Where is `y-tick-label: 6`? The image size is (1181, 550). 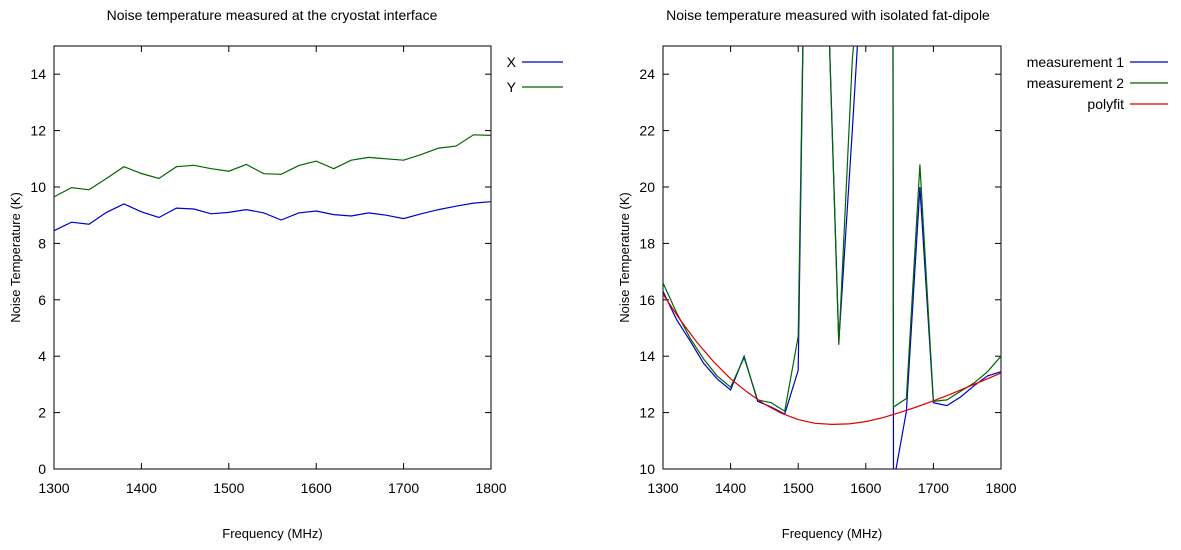
y-tick-label: 6 is located at coordinates (42, 300).